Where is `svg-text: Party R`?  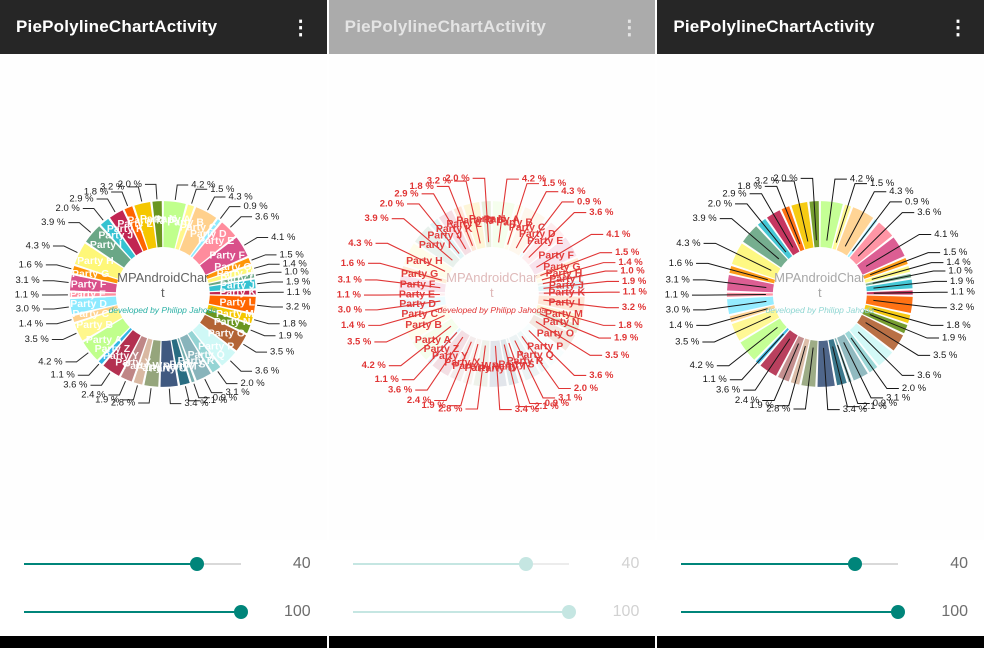 svg-text: Party R is located at coordinates (524, 361).